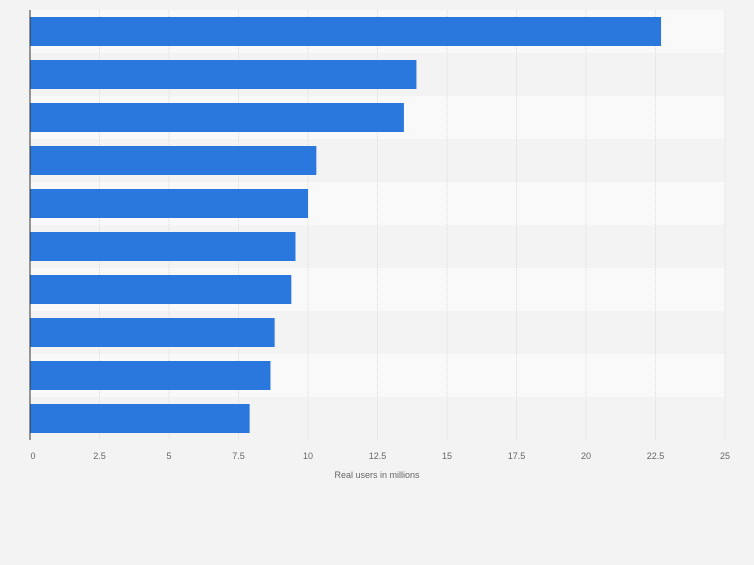  I want to click on x-tick-label: 7.5, so click(238, 456).